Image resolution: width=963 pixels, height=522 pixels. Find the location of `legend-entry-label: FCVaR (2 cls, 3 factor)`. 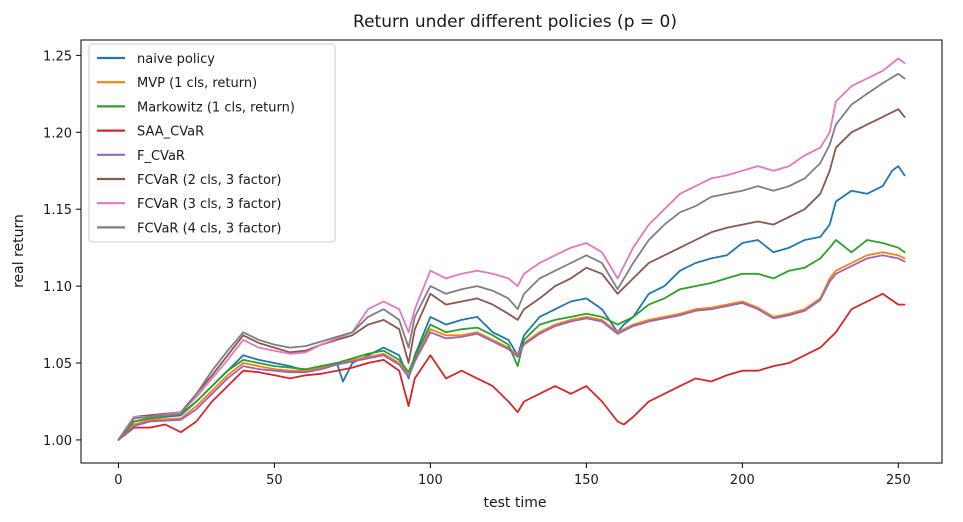

legend-entry-label: FCVaR (2 cls, 3 factor) is located at coordinates (209, 180).